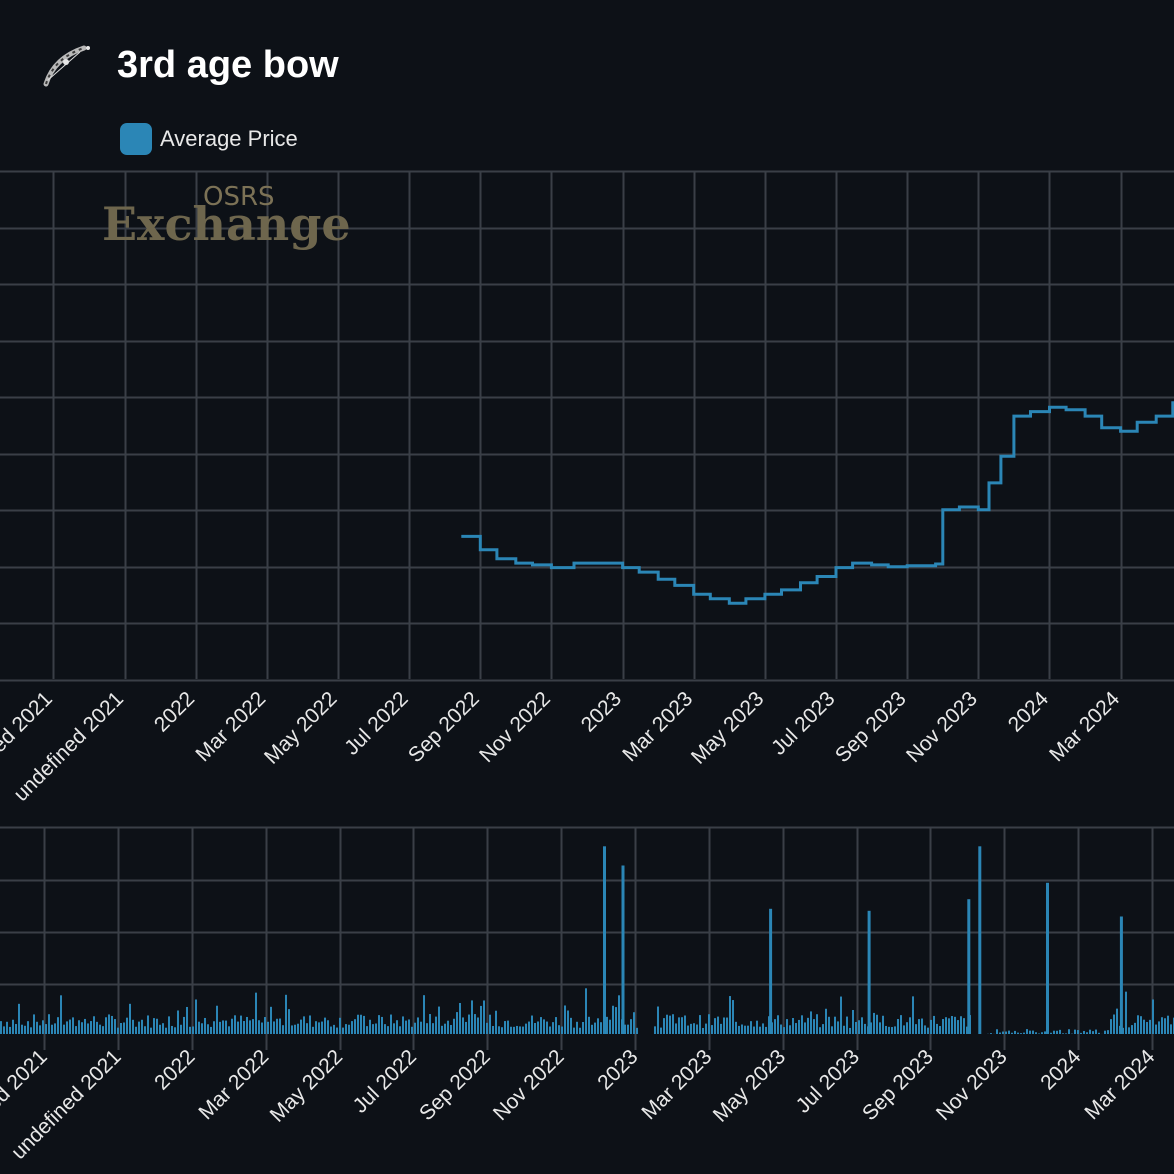 The width and height of the screenshot is (1174, 1174). I want to click on x-tick-label: 2023, so click(601, 711).